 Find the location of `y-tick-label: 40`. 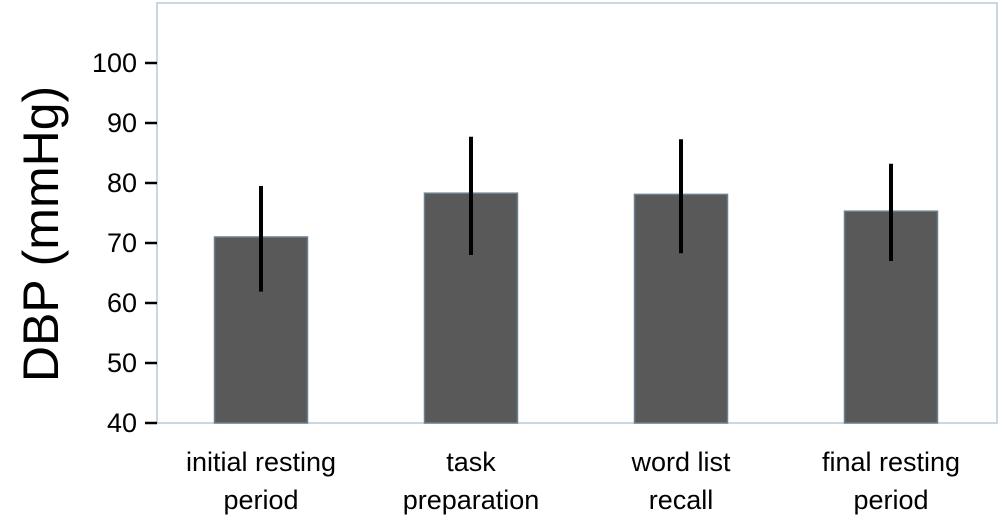

y-tick-label: 40 is located at coordinates (122, 423).